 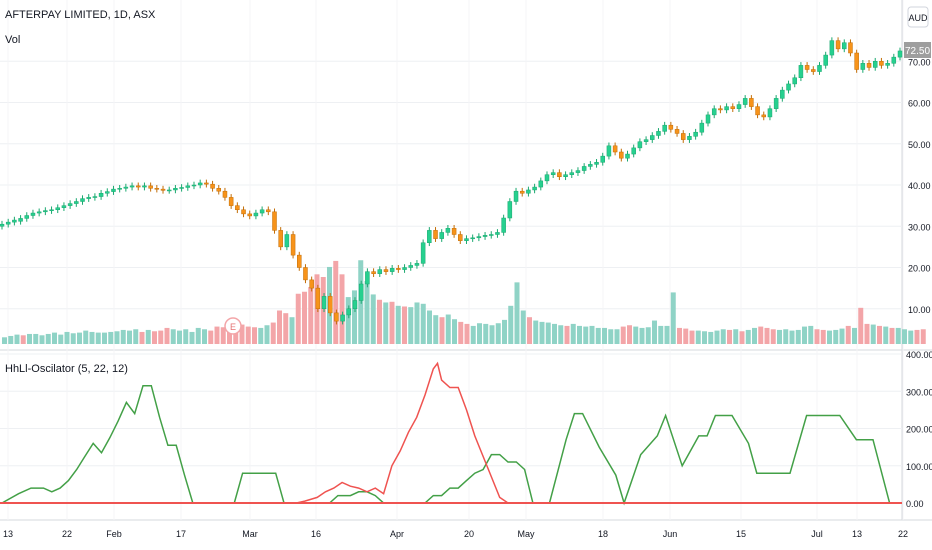 I want to click on time-tick-label: Mar, so click(x=250, y=534).